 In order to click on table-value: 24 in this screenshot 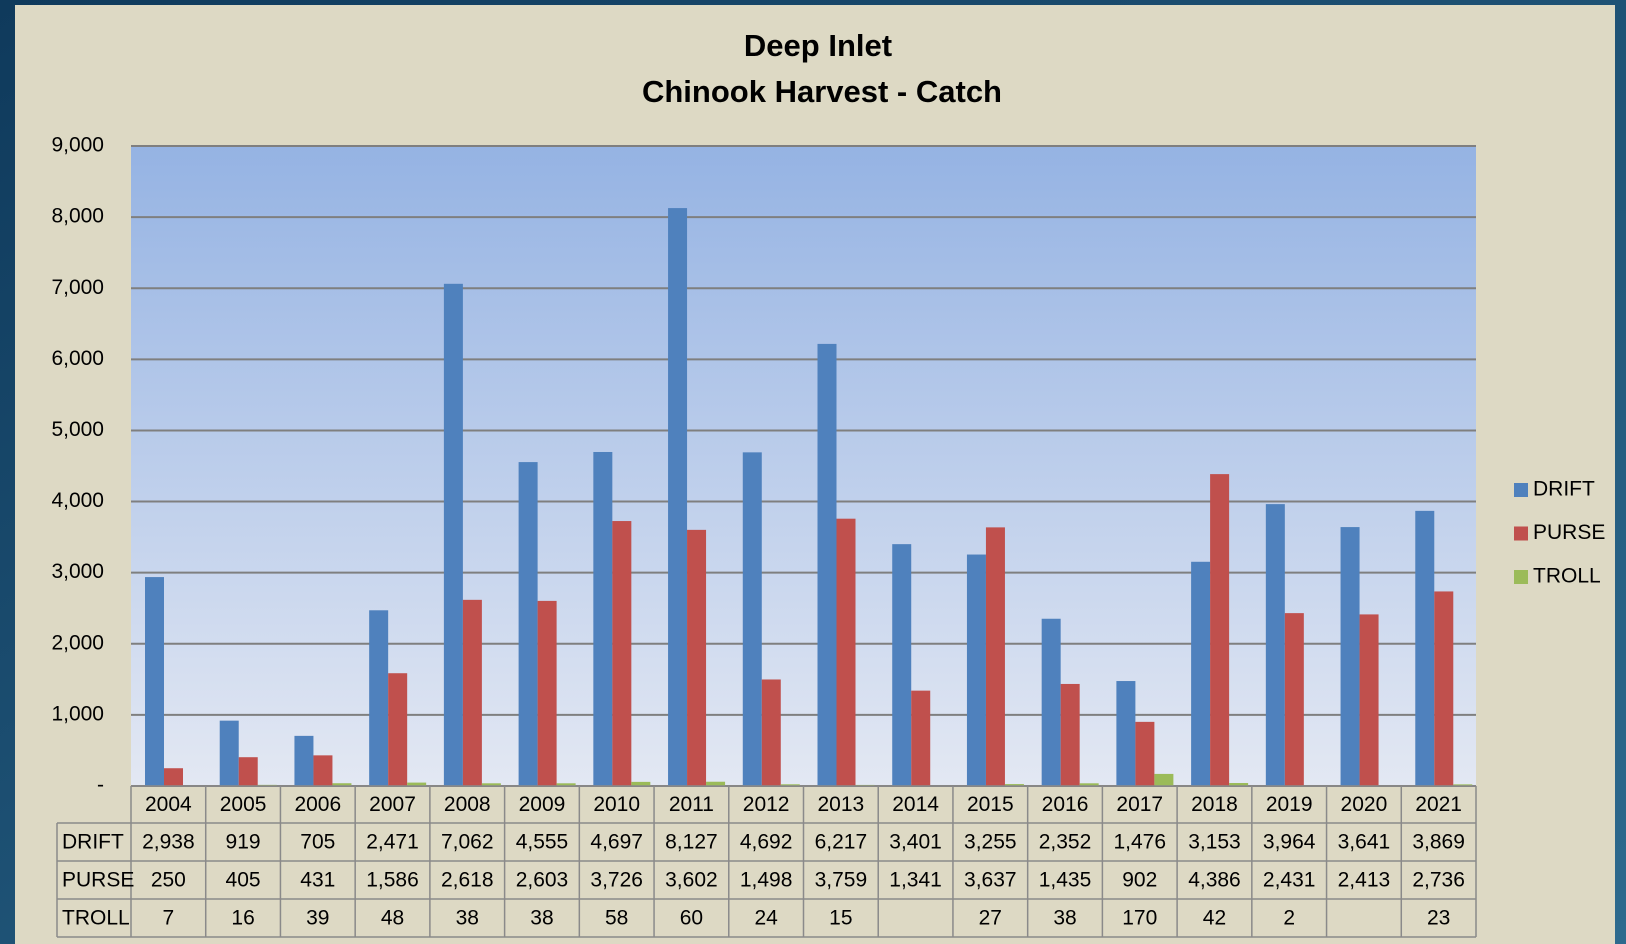, I will do `click(766, 918)`.